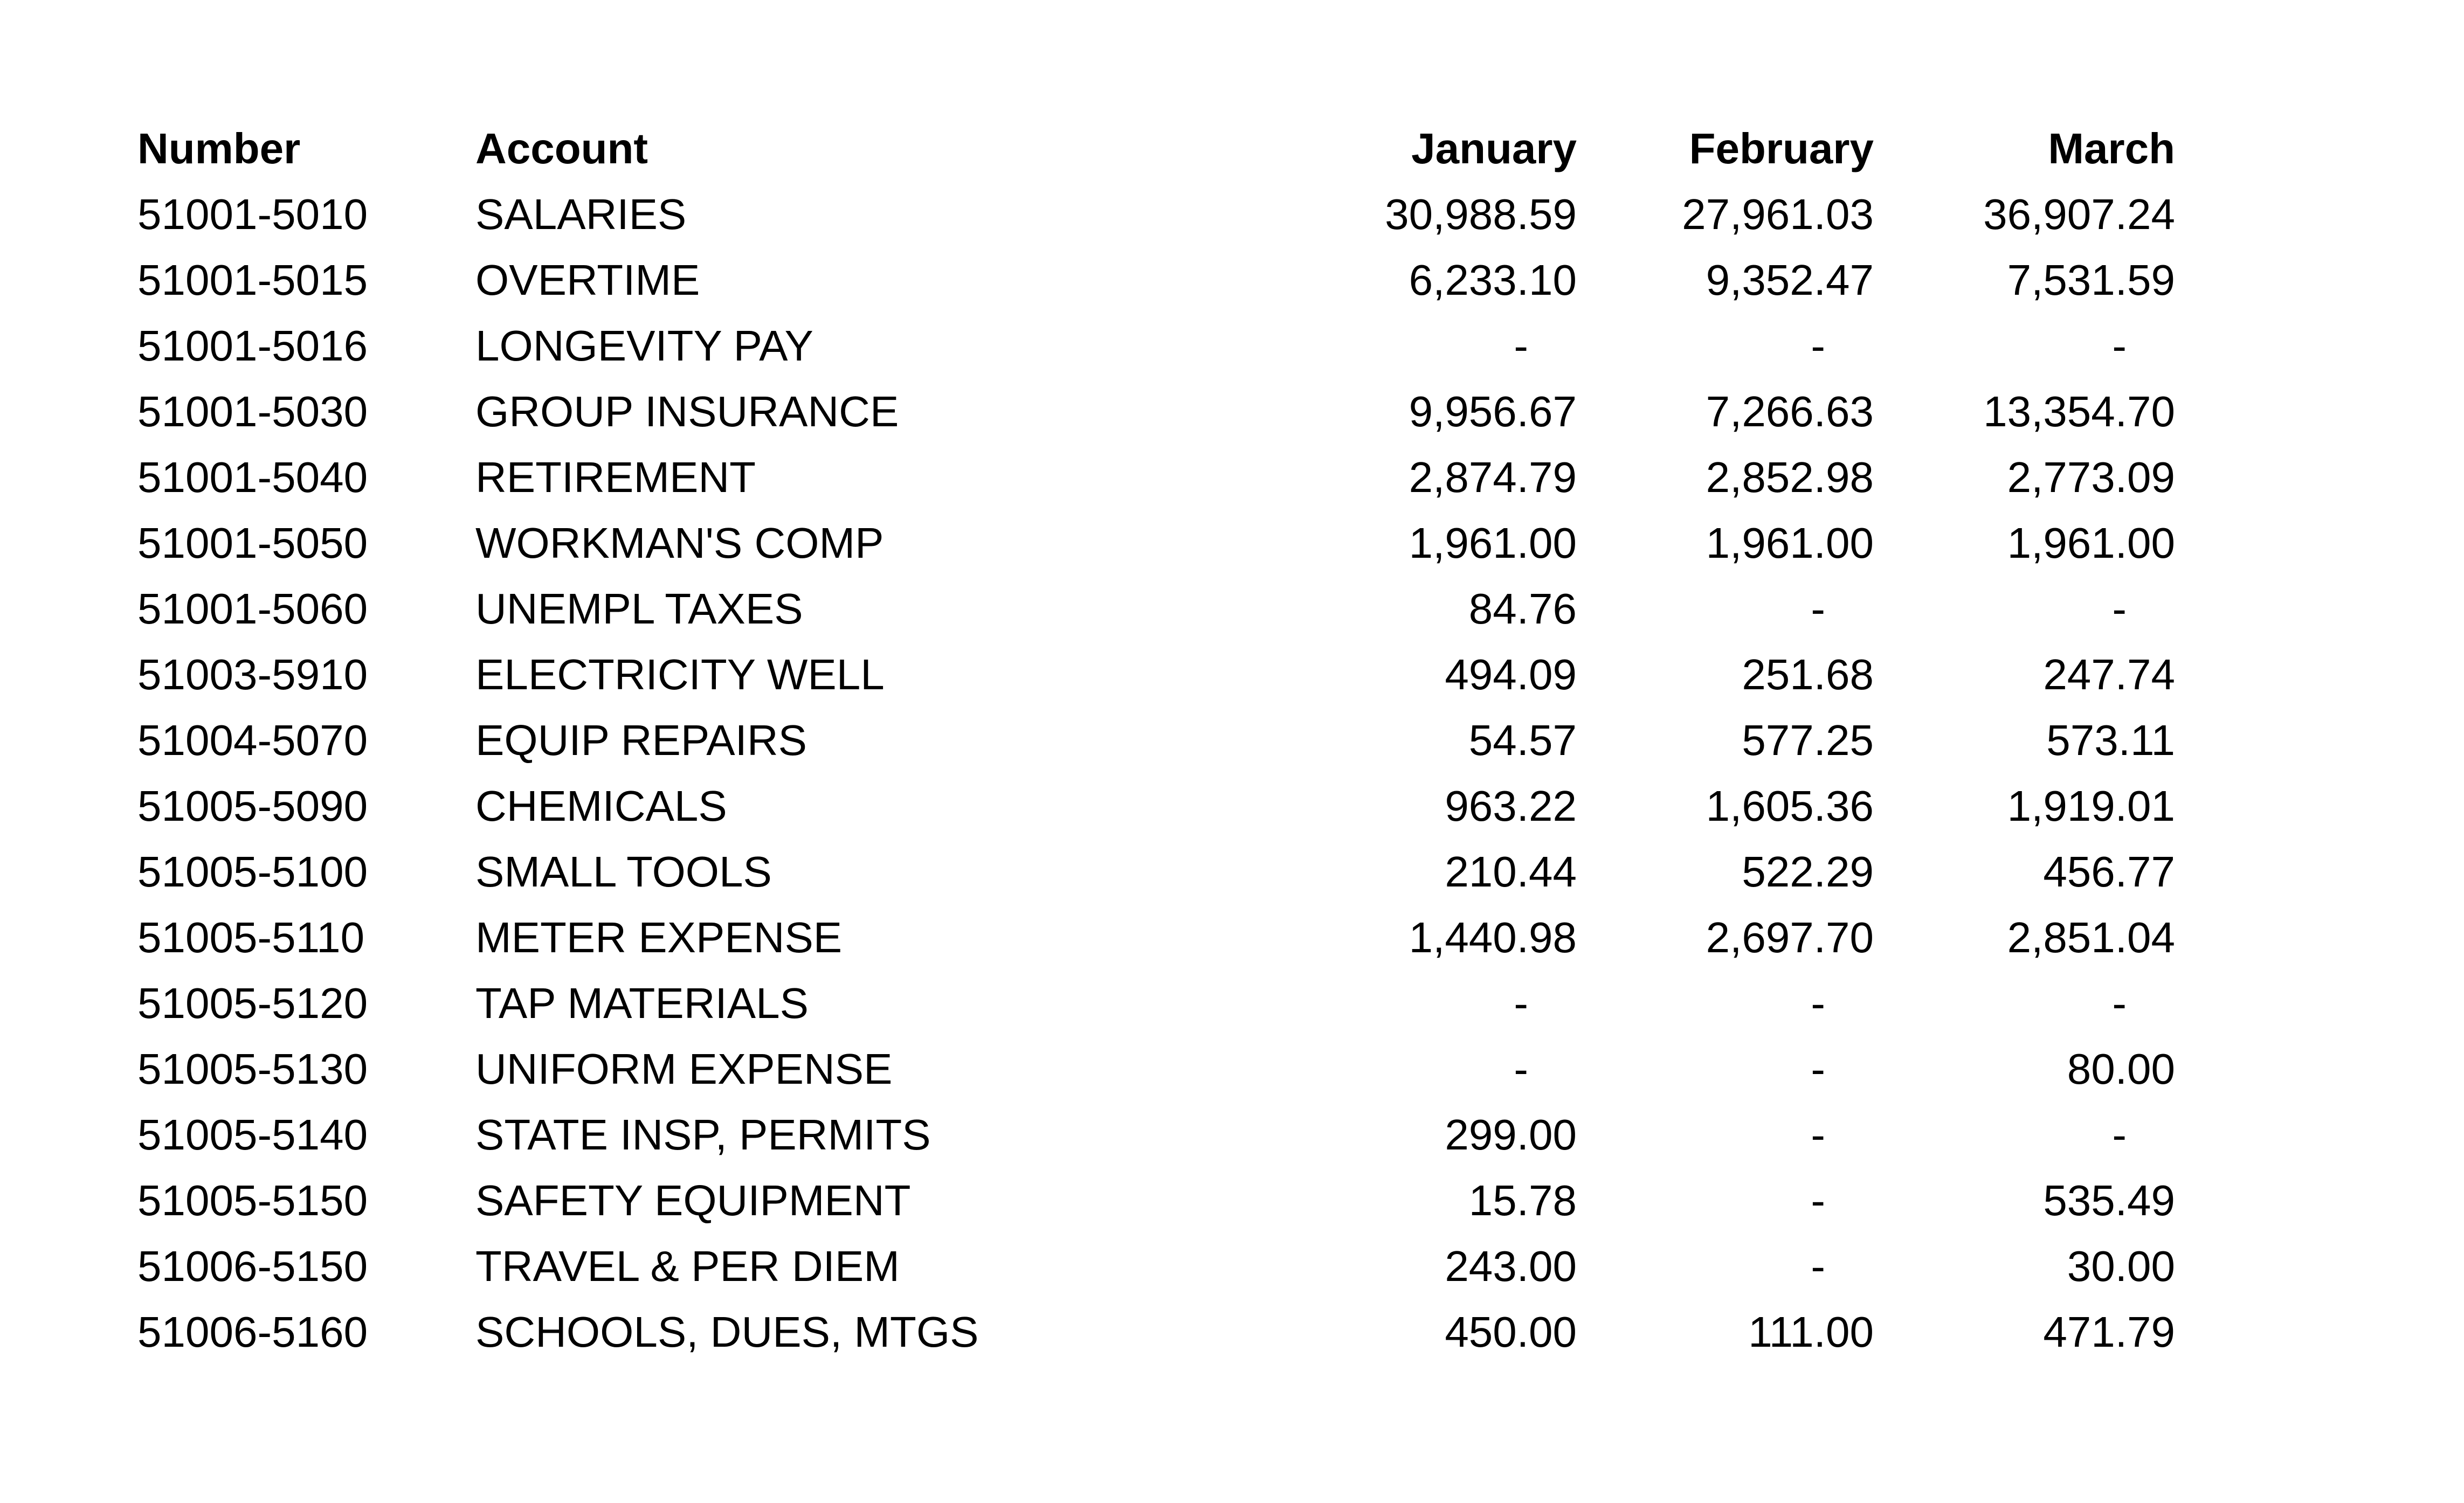 This screenshot has width=2464, height=1503. I want to click on cell-march: 7,531.59, so click(2091, 280).